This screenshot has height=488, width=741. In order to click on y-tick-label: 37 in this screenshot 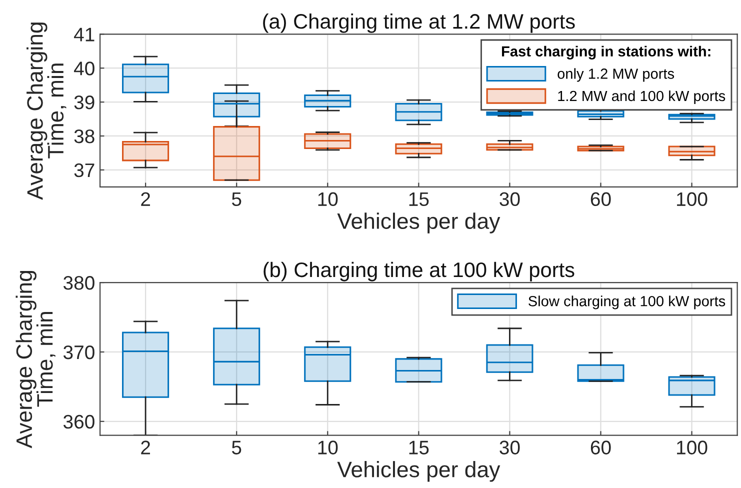, I will do `click(84, 170)`.